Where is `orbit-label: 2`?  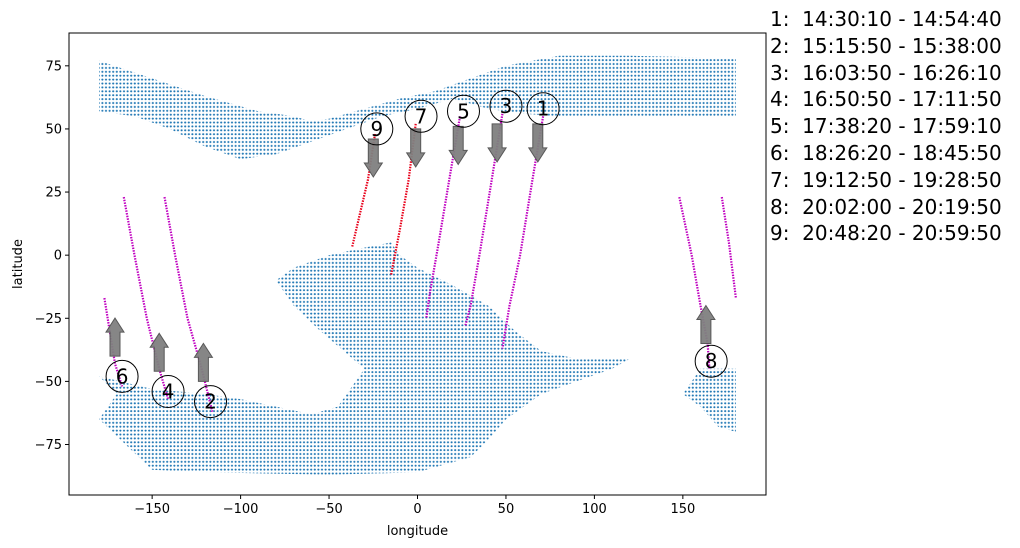
orbit-label: 2 is located at coordinates (210, 402).